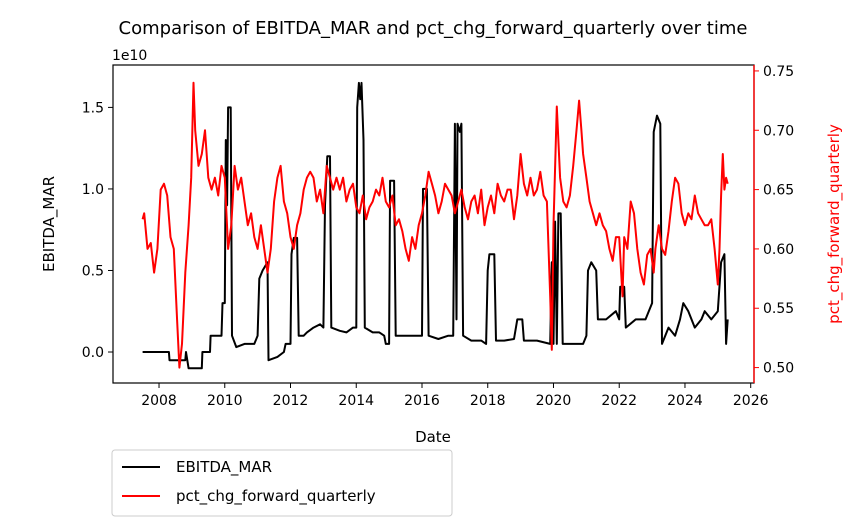 This screenshot has width=867, height=529. Describe the element at coordinates (455, 396) in the screenshot. I see `x-axis: 2008 2010 2012 2014 2016 2018 2020 2022 2024 2026` at that location.